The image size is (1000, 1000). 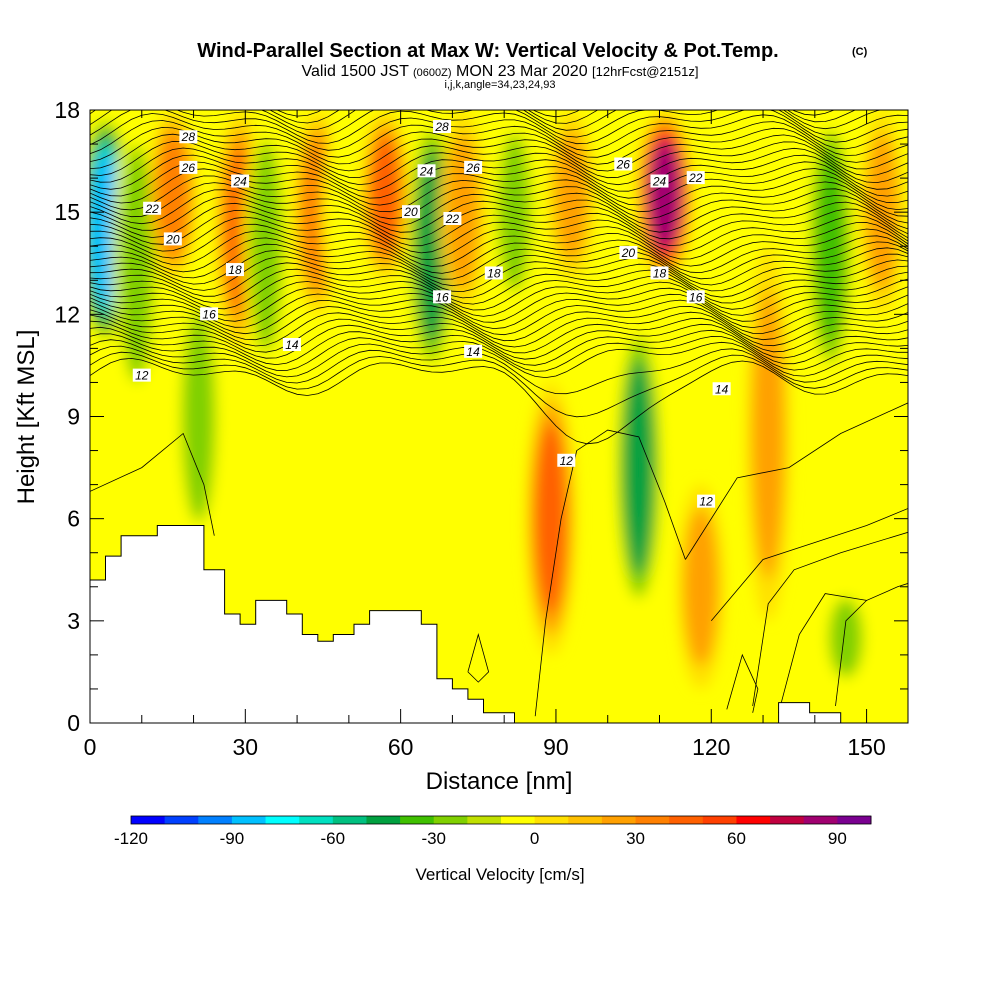 I want to click on svg-text: 12, so click(x=567, y=461).